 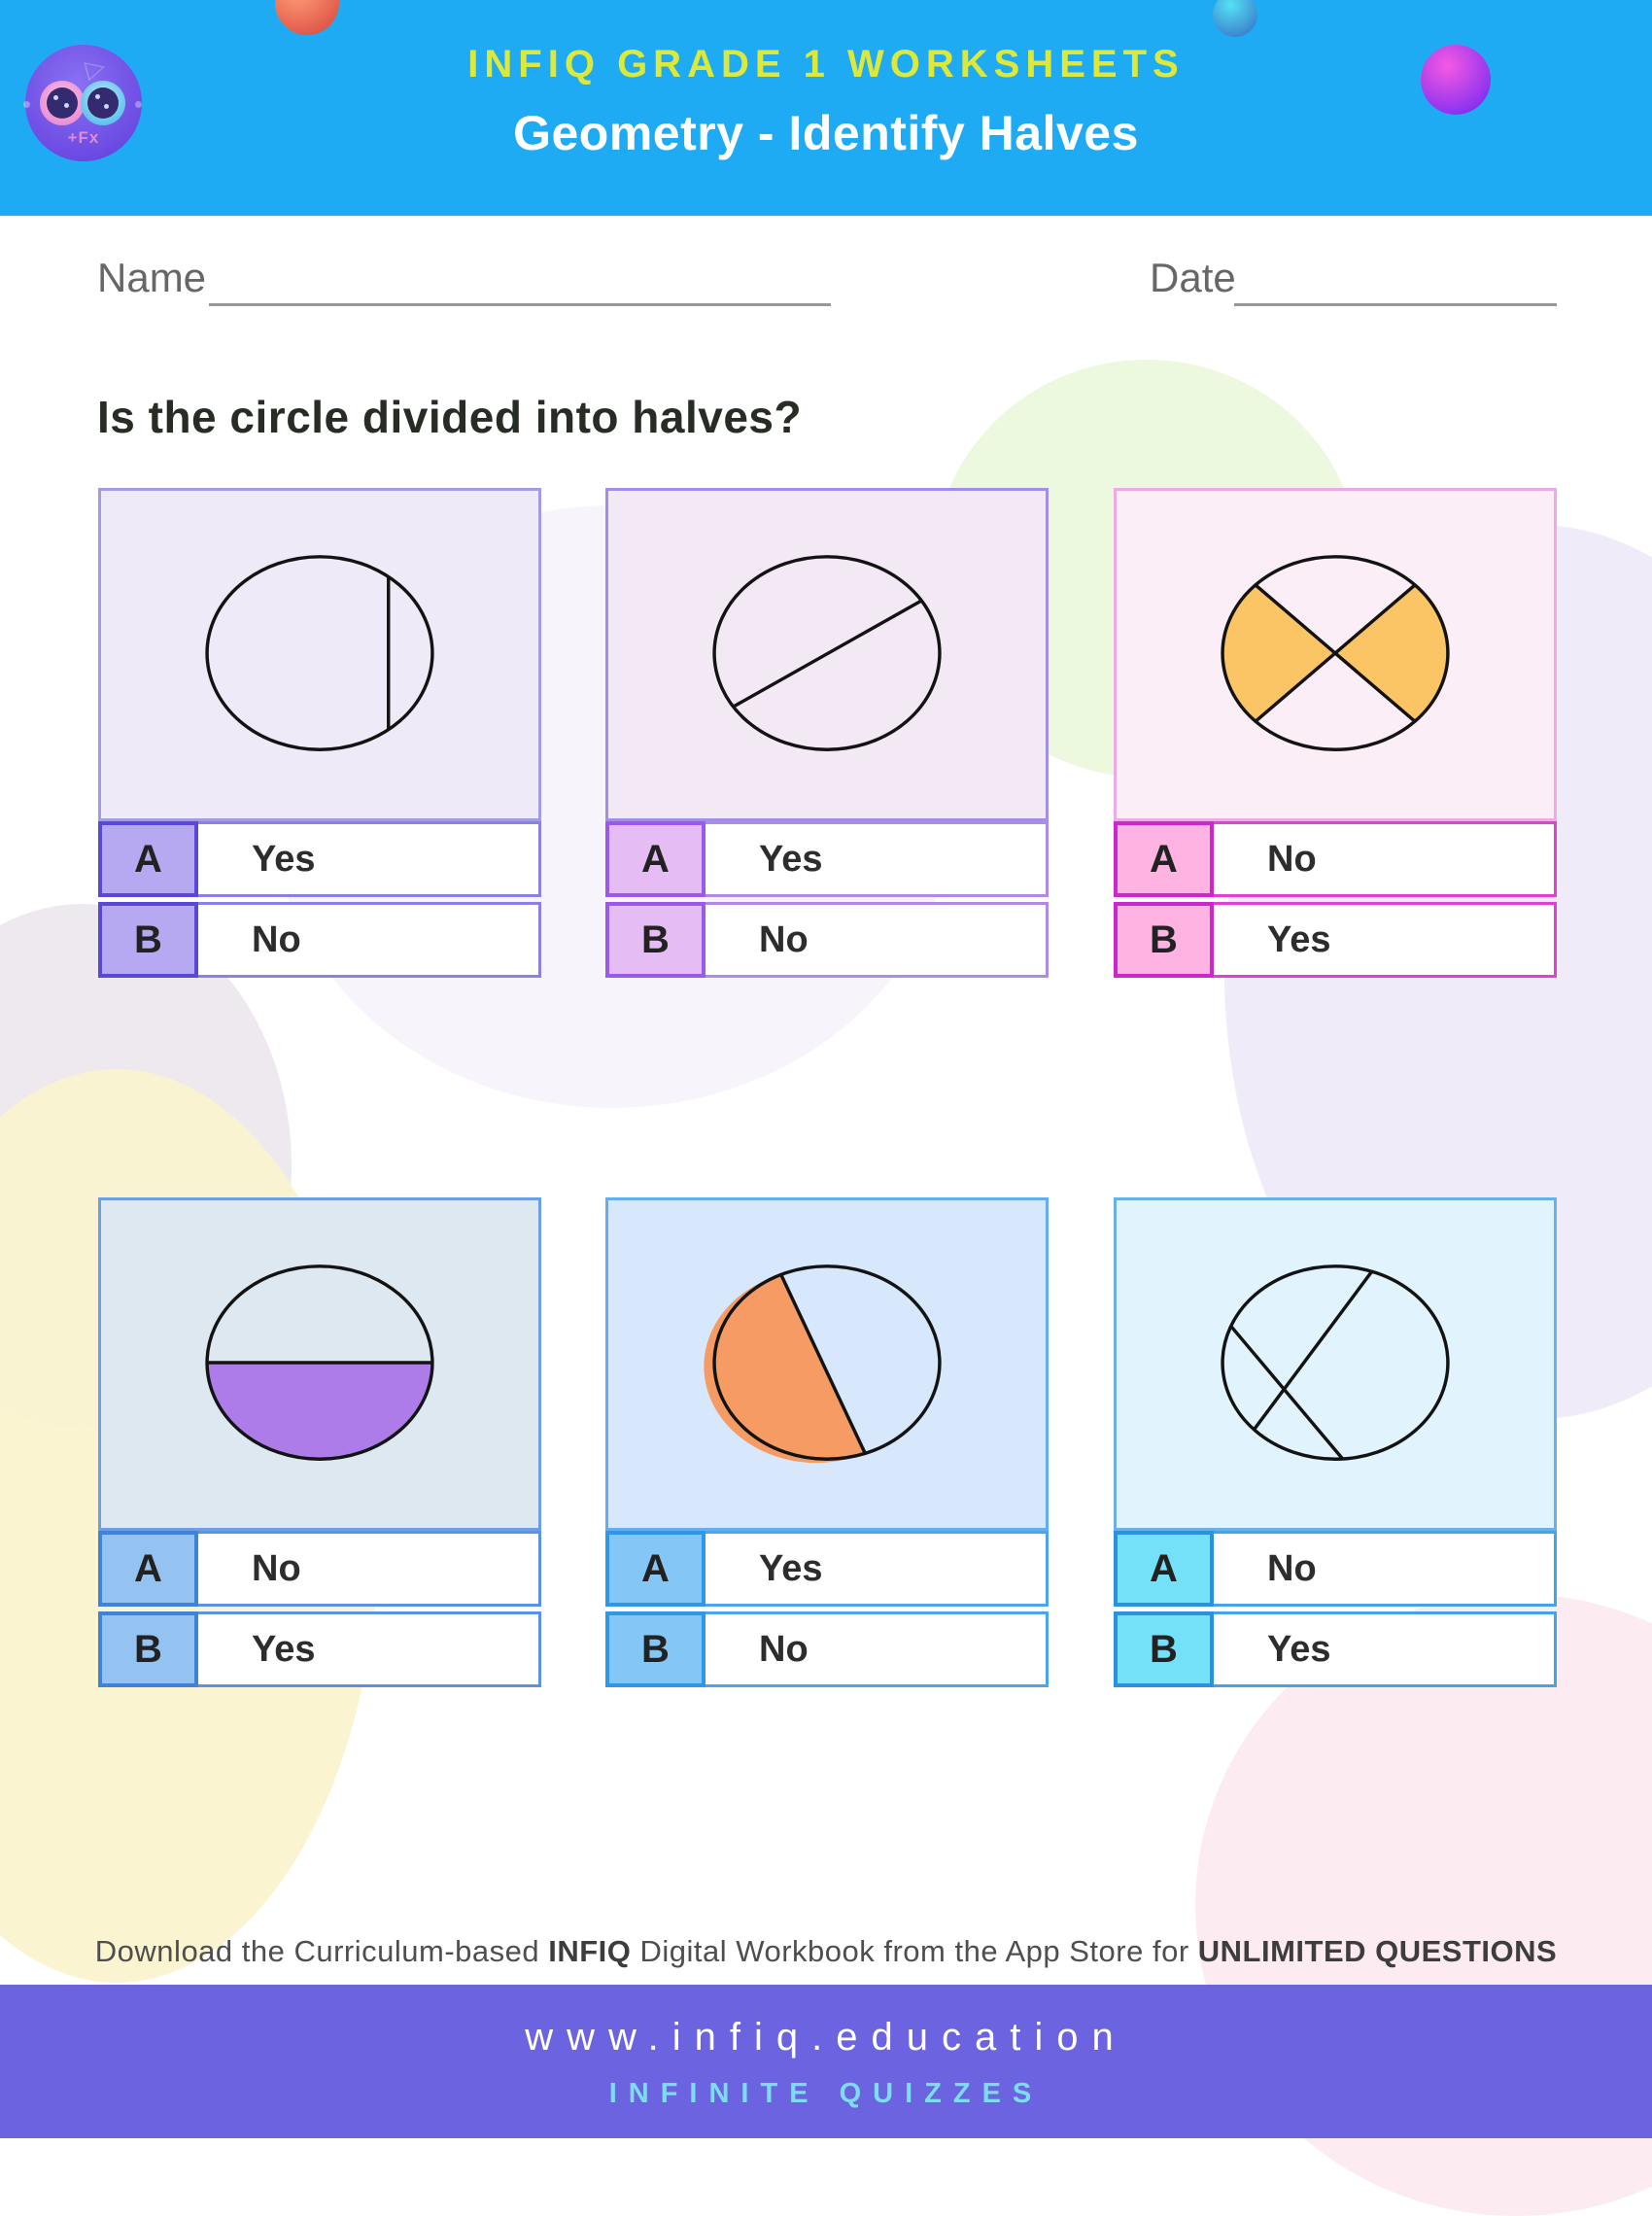 I want to click on logo-right-eye-icon, so click(x=103, y=103).